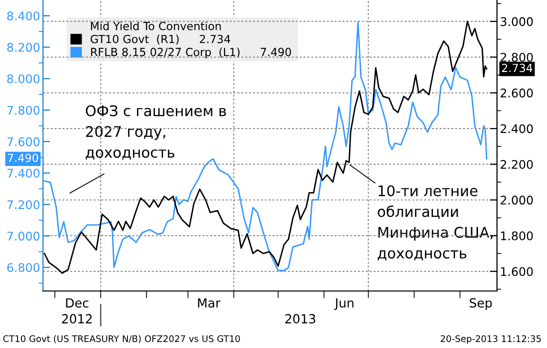  I want to click on y-tick-label: 7.000, so click(23, 236).